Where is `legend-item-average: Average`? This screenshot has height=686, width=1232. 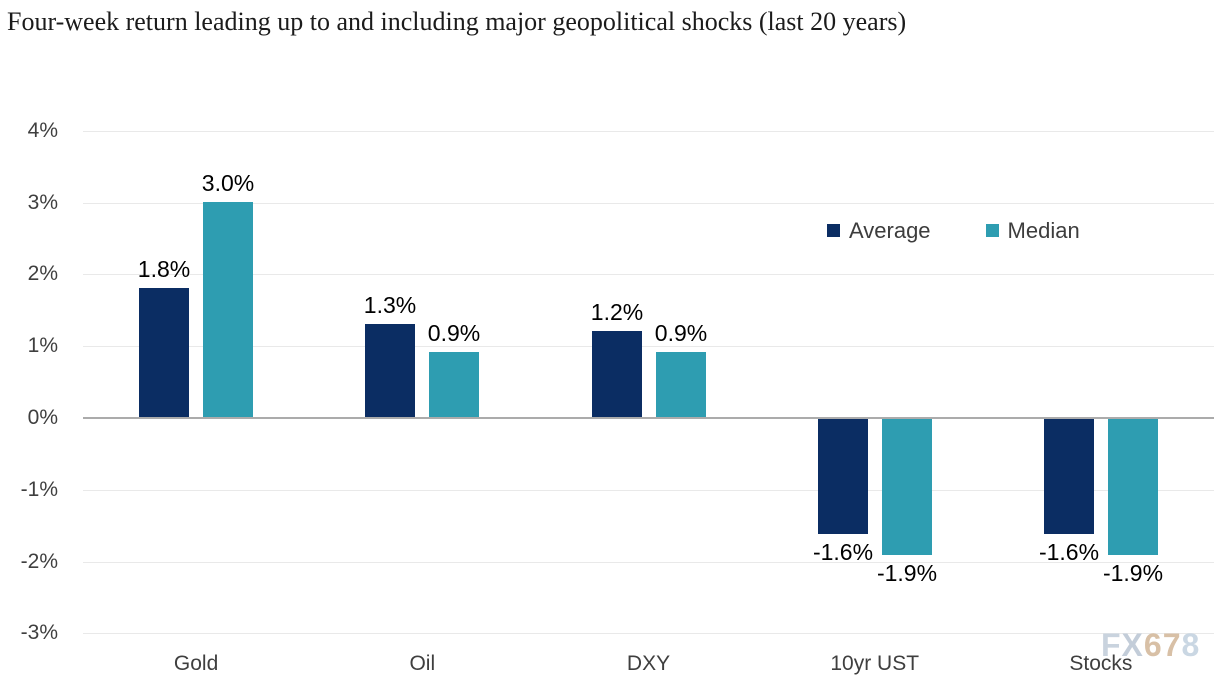
legend-item-average: Average is located at coordinates (879, 230).